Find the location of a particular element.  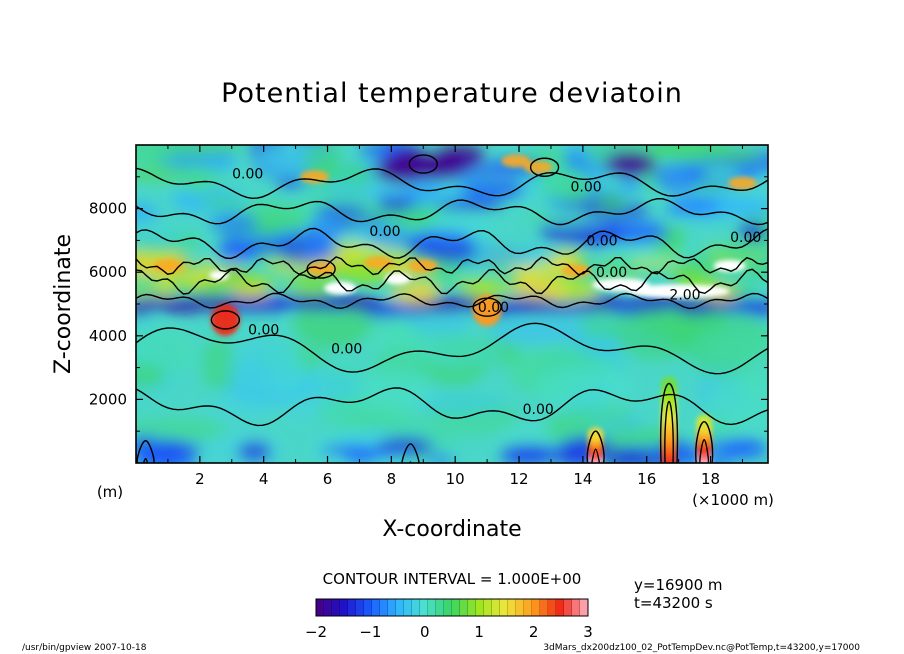

y-tick-label: 8000 is located at coordinates (108, 209).